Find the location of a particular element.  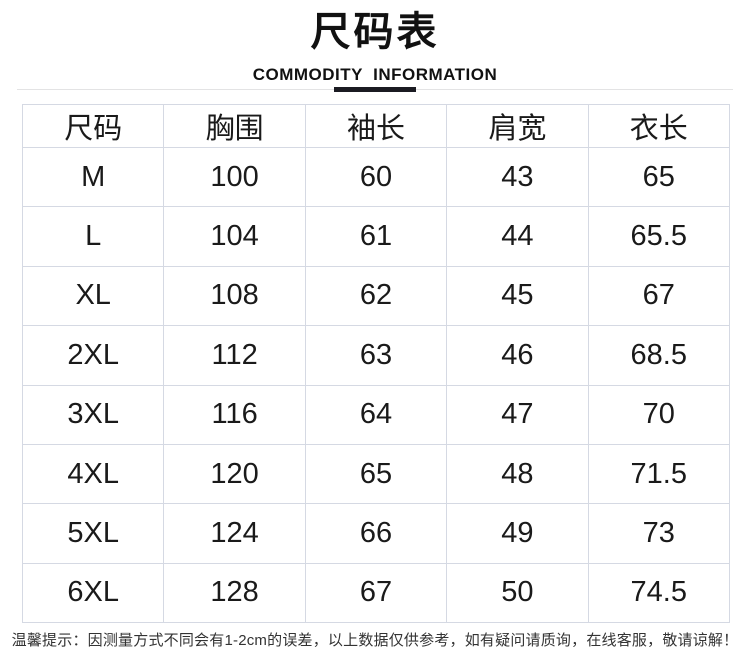

shoulder-cell: 43 is located at coordinates (517, 177).